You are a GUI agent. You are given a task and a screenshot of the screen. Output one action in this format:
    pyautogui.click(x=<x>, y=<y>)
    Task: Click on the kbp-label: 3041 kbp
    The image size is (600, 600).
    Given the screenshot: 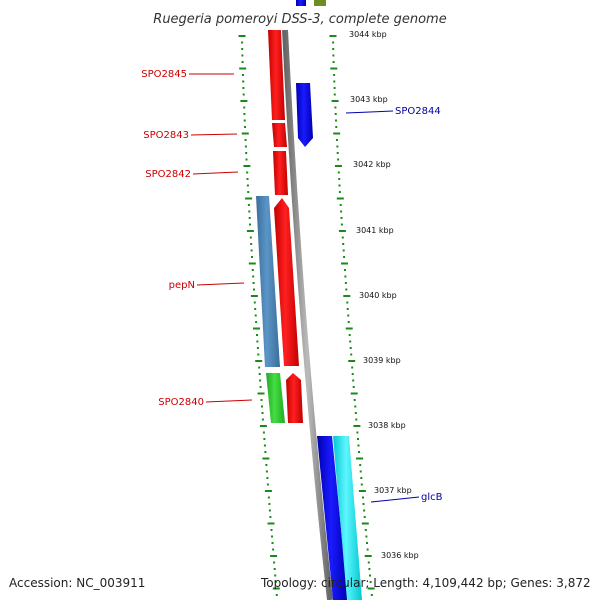 What is the action you would take?
    pyautogui.click(x=375, y=230)
    